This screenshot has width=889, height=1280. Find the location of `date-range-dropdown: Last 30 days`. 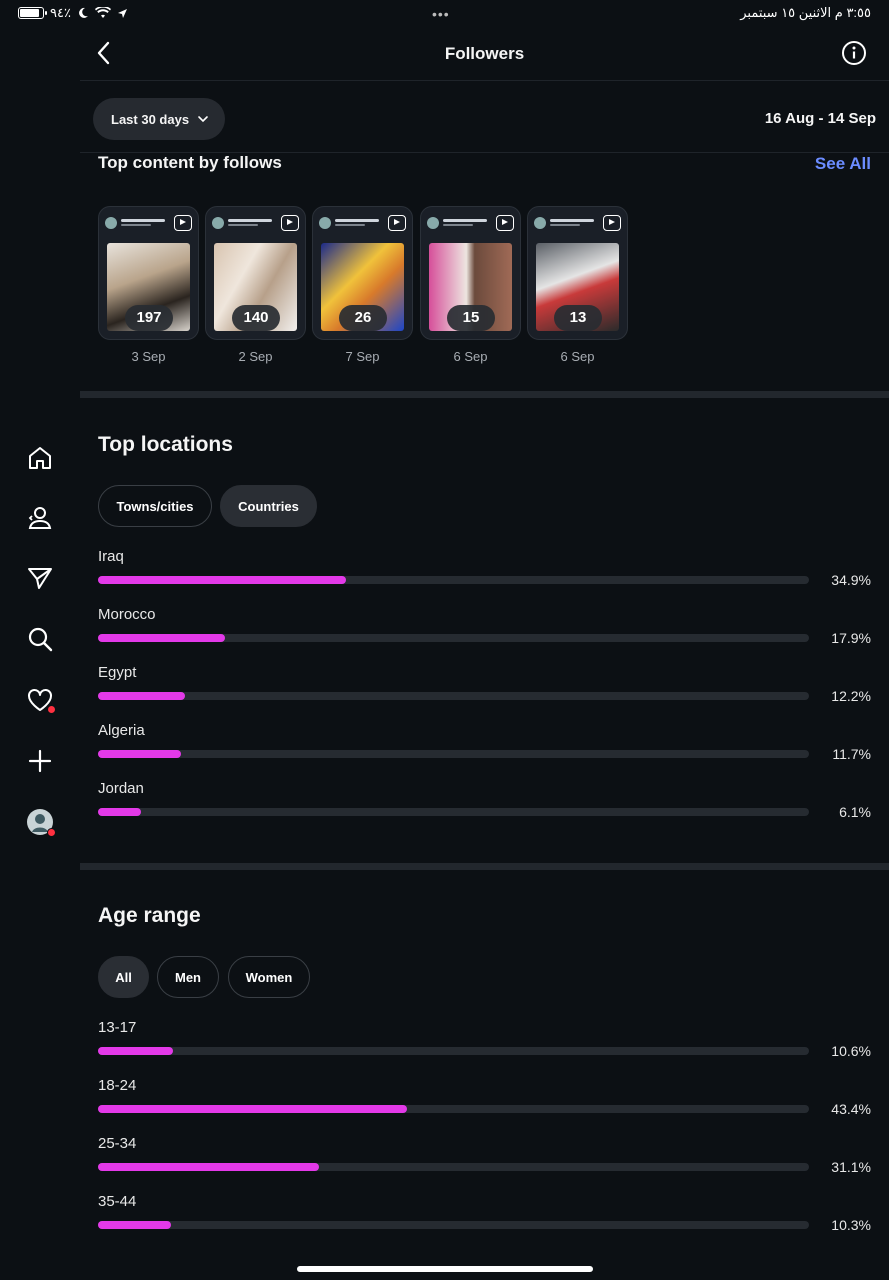

date-range-dropdown: Last 30 days is located at coordinates (159, 119).